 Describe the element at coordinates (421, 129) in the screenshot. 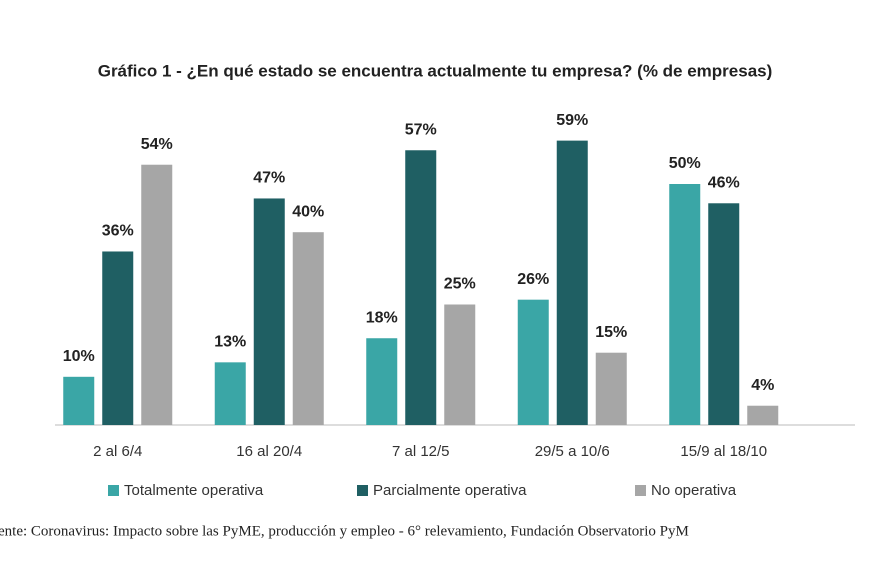

I see `value-label: 57%` at that location.